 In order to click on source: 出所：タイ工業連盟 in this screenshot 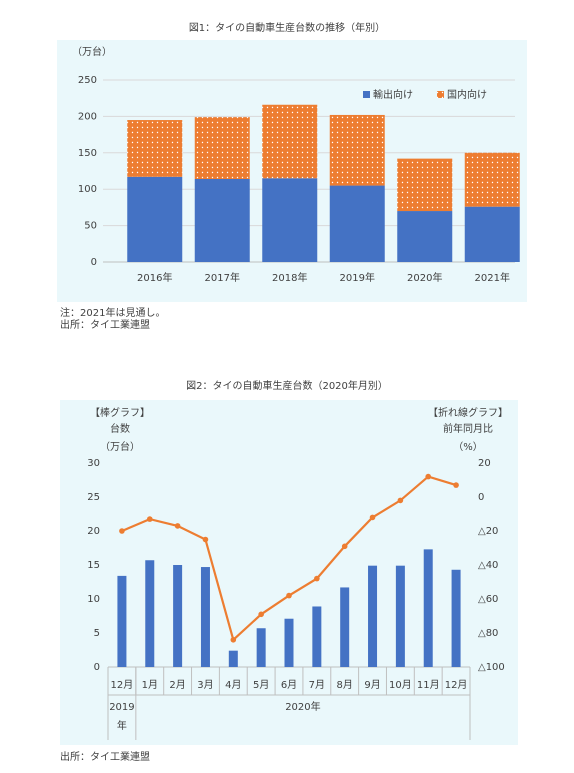, I will do `click(105, 756)`.